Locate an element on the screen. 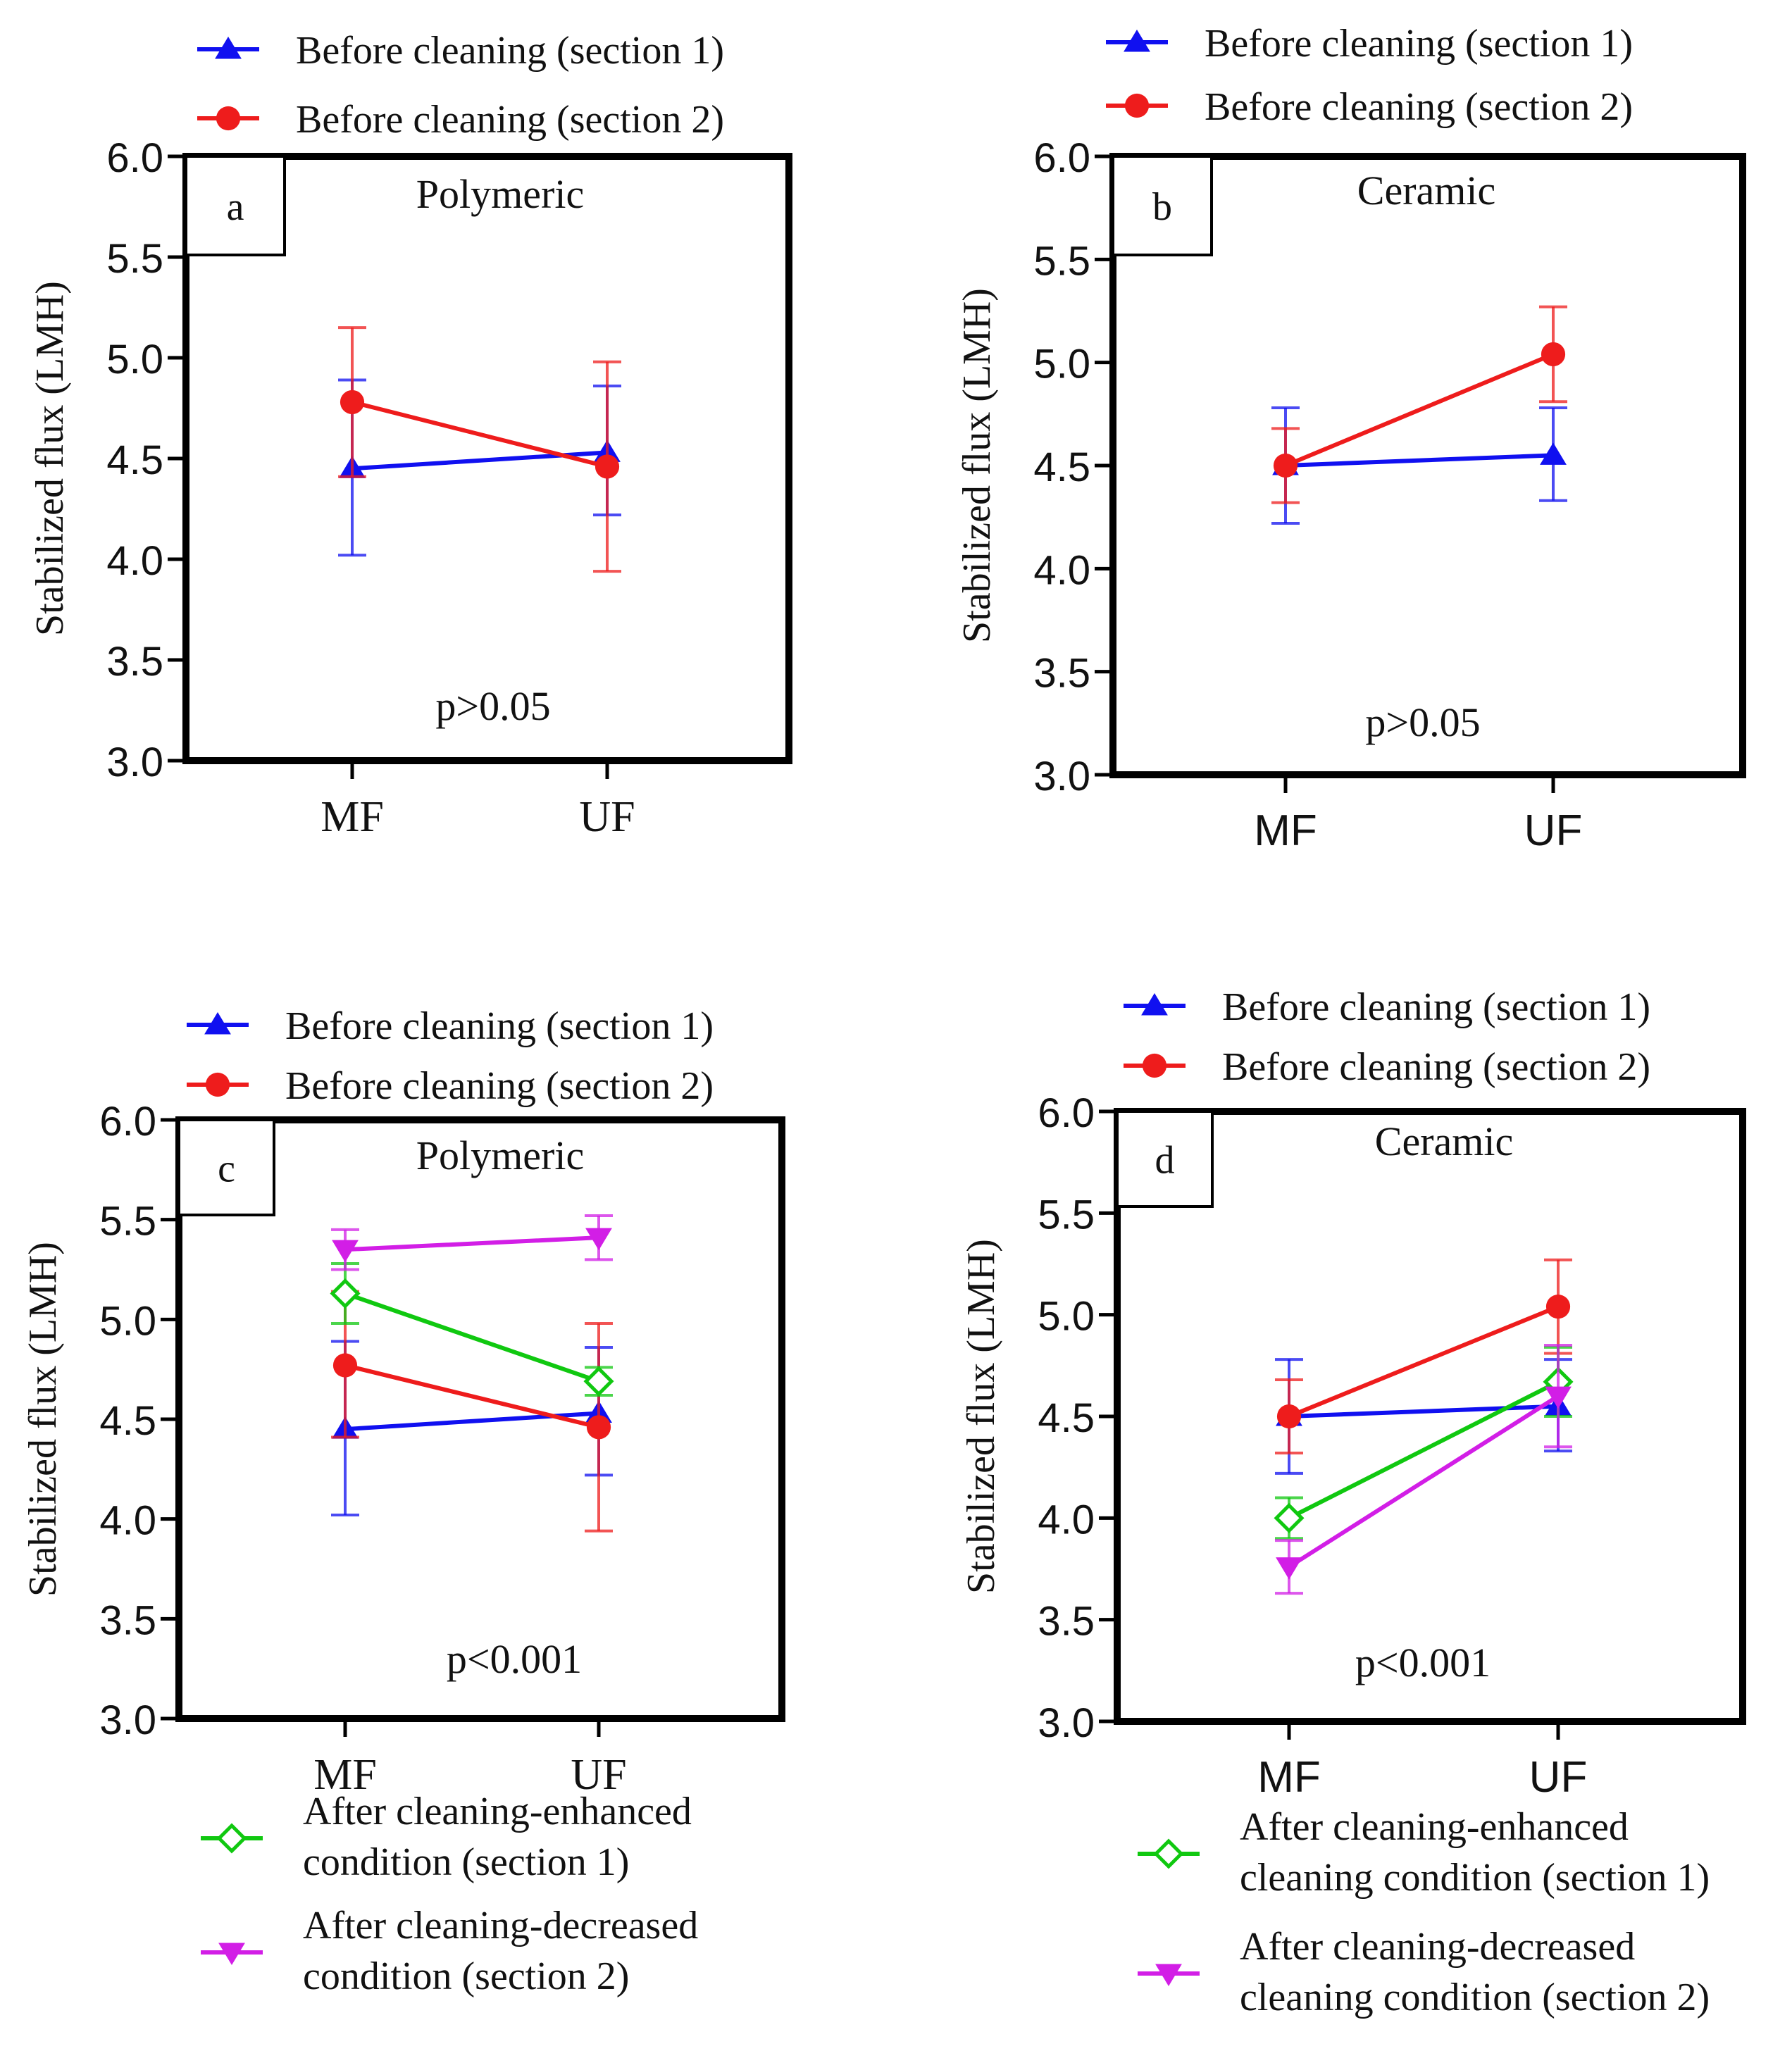  legend-label: Before cleaning (section 2) is located at coordinates (510, 120).